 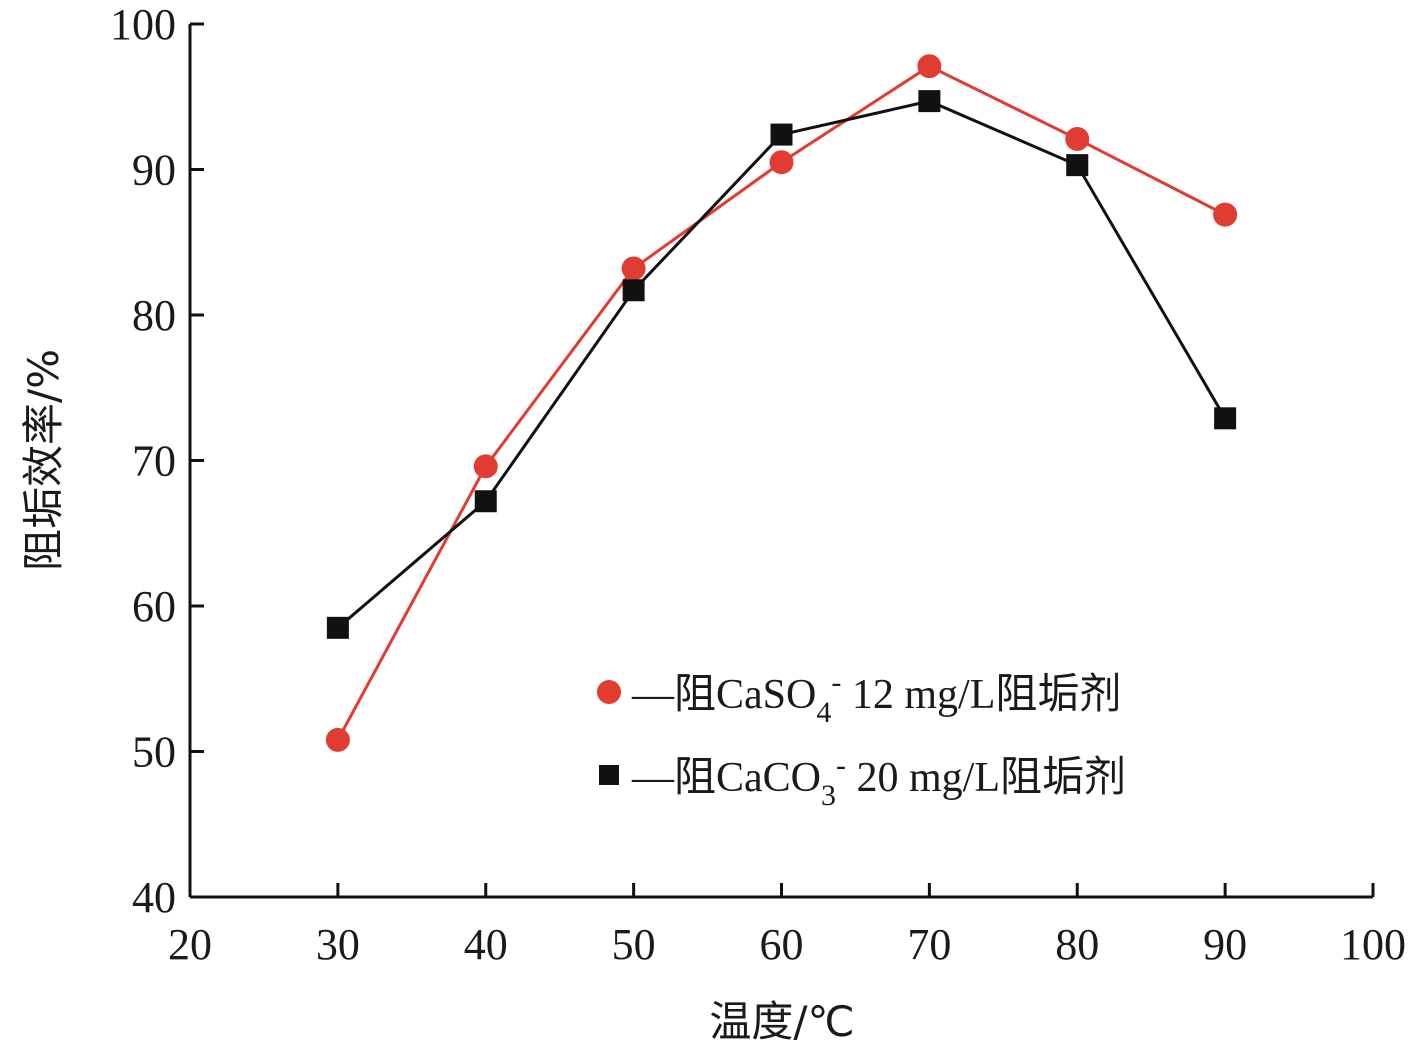 What do you see at coordinates (154, 170) in the screenshot?
I see `y-tick-label: 90` at bounding box center [154, 170].